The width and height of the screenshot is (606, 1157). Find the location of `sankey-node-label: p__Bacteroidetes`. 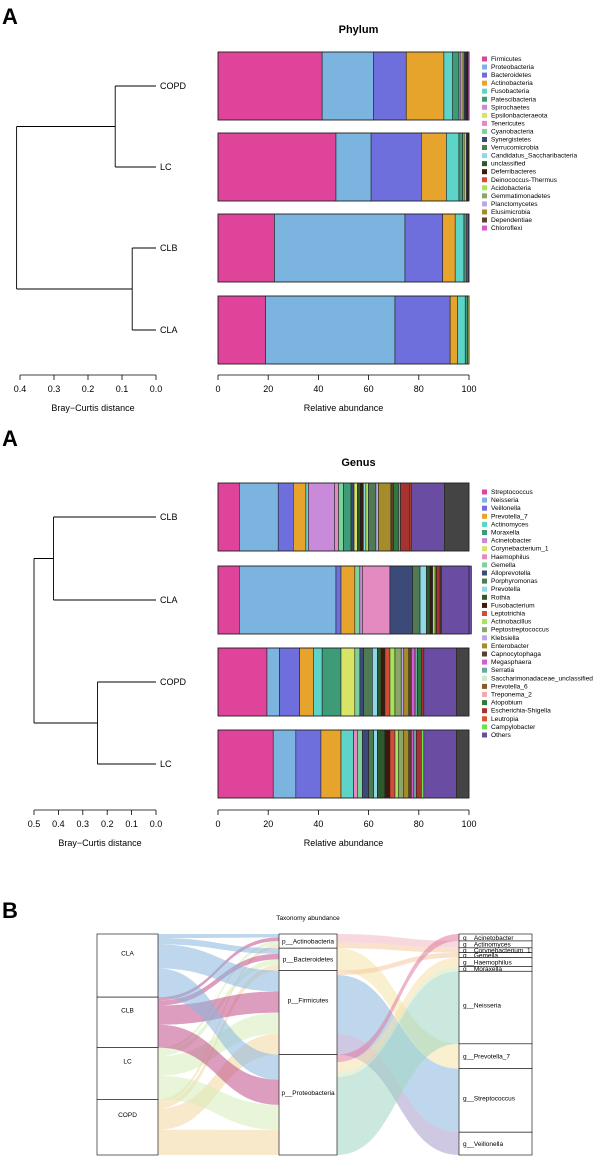

sankey-node-label: p__Bacteroidetes is located at coordinates (308, 960).